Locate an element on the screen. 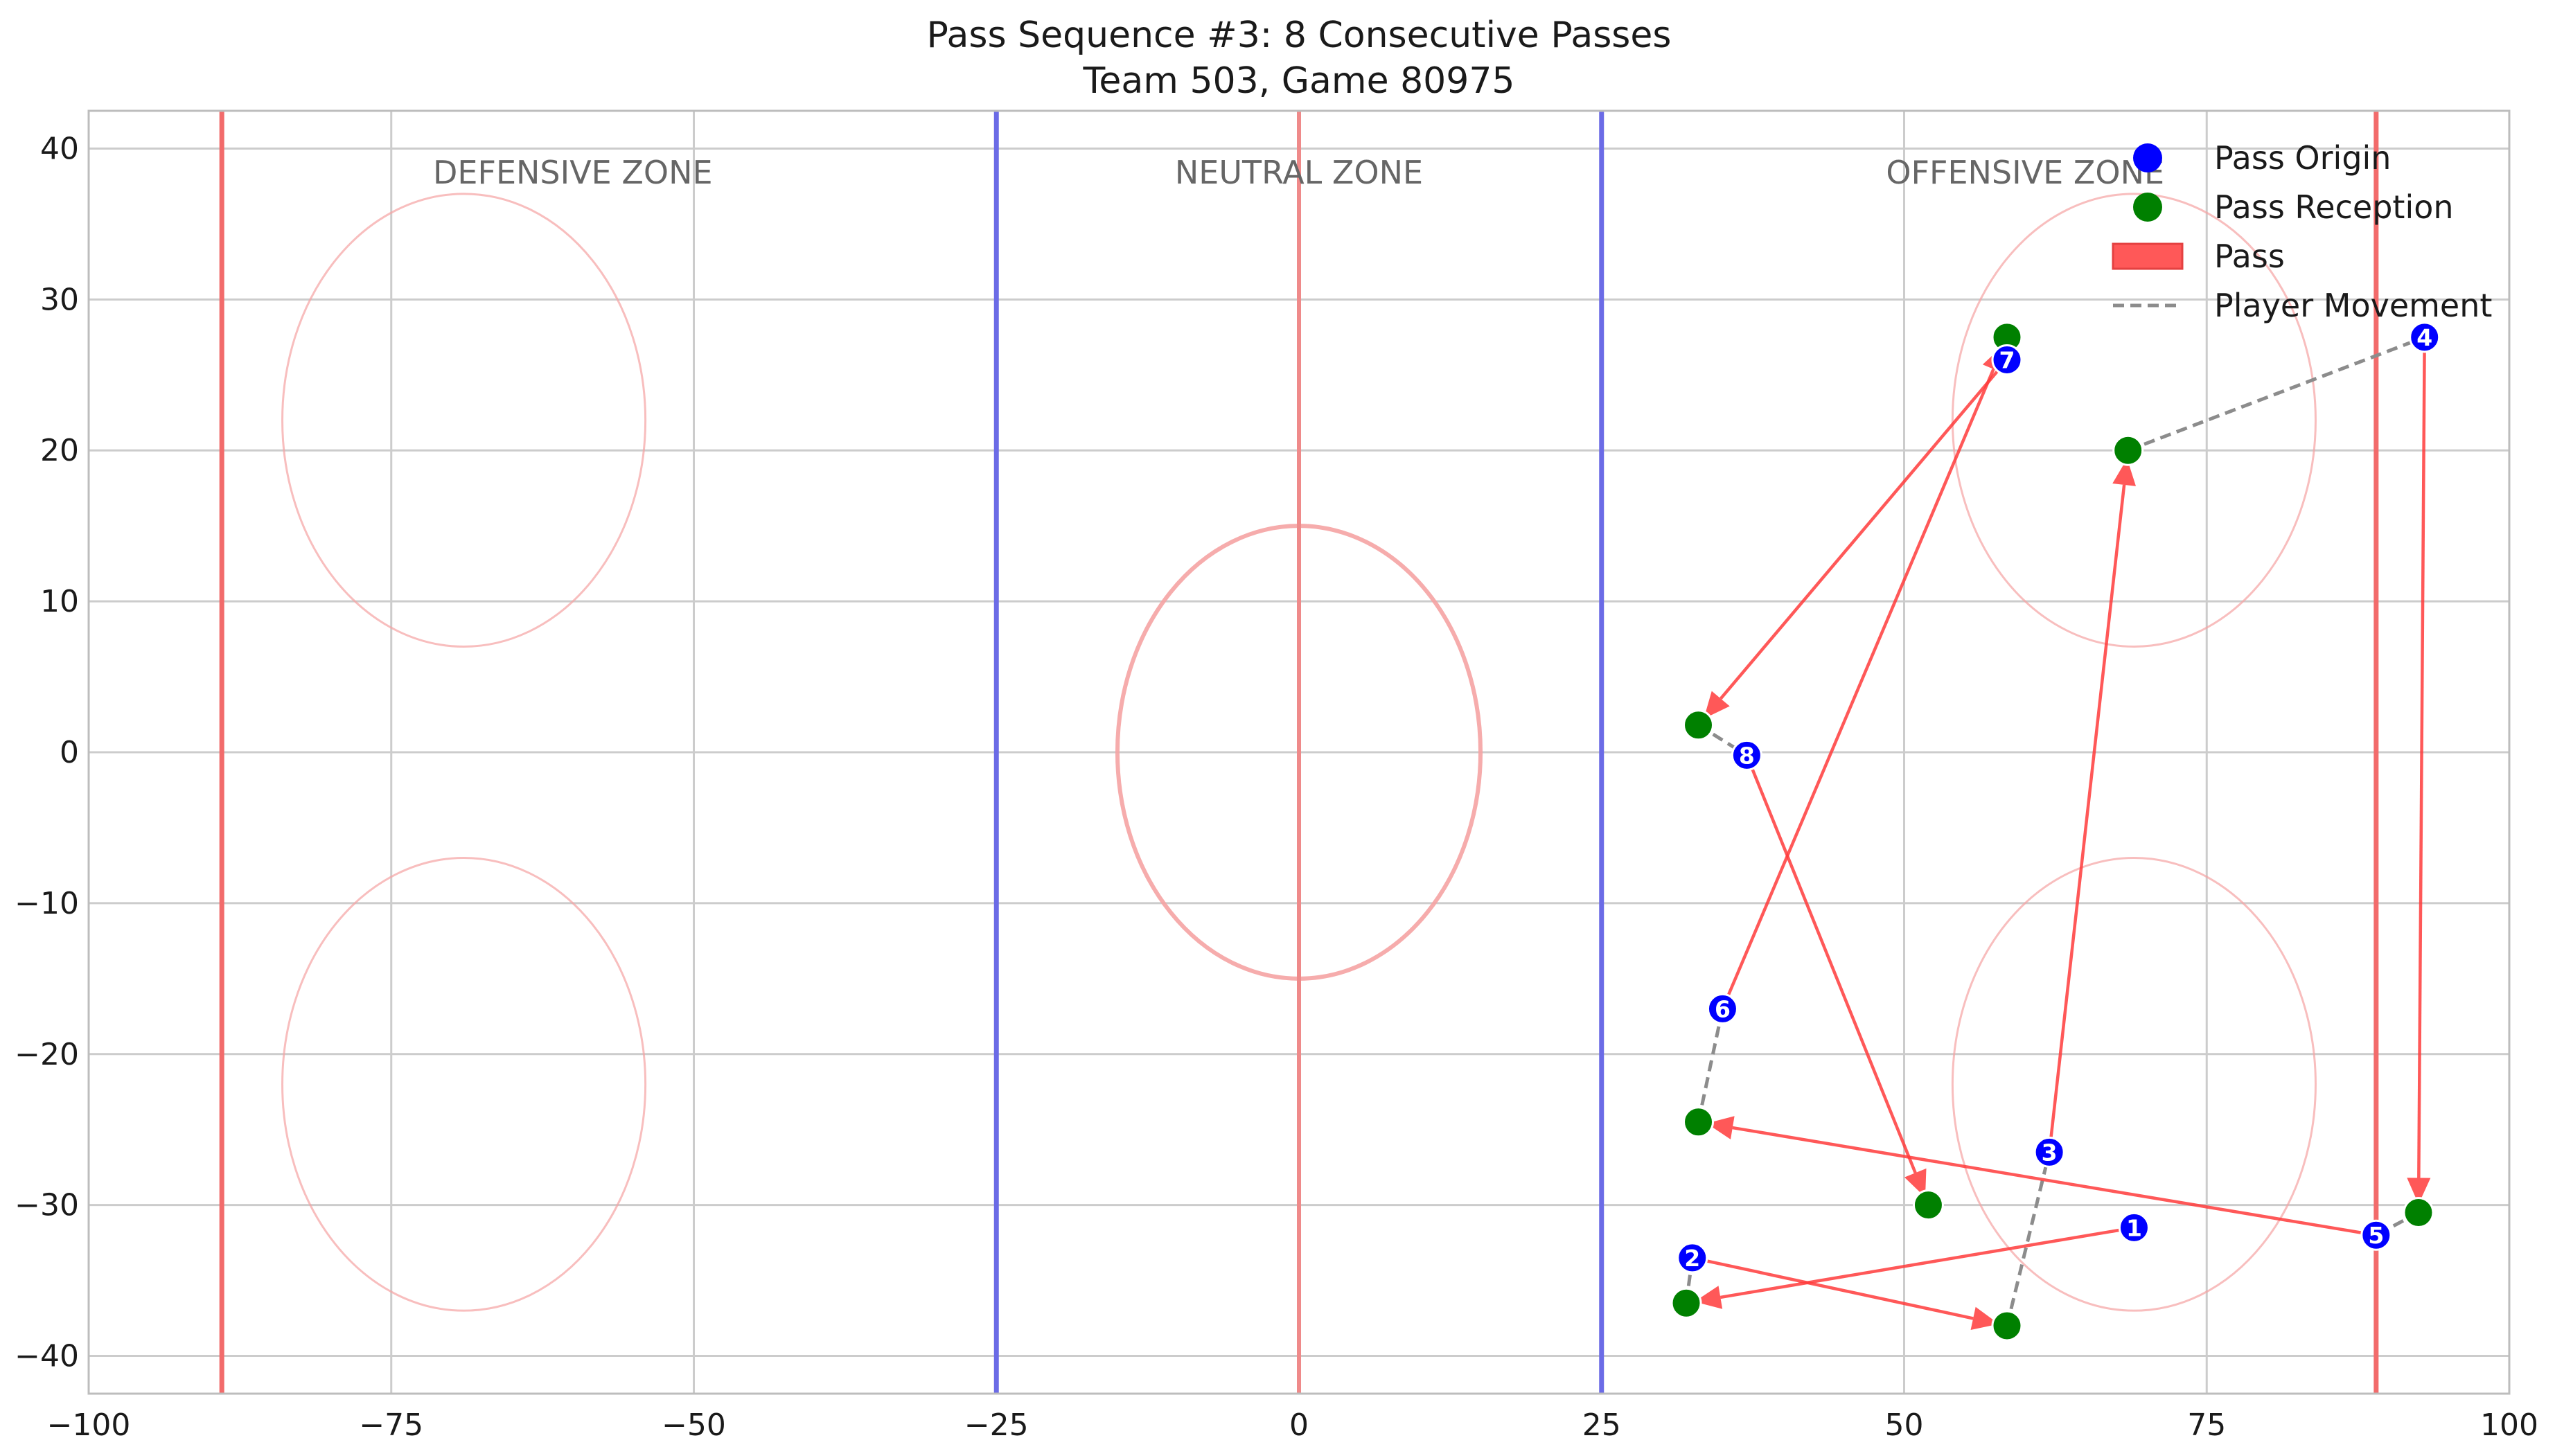  pass-number-label: 7 is located at coordinates (2007, 360).